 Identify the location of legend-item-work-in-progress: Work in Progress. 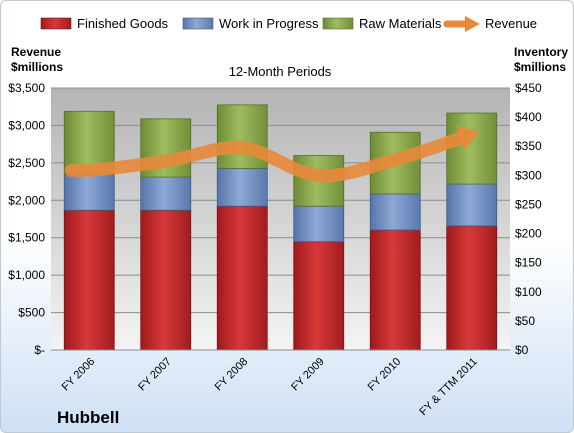
(250, 23).